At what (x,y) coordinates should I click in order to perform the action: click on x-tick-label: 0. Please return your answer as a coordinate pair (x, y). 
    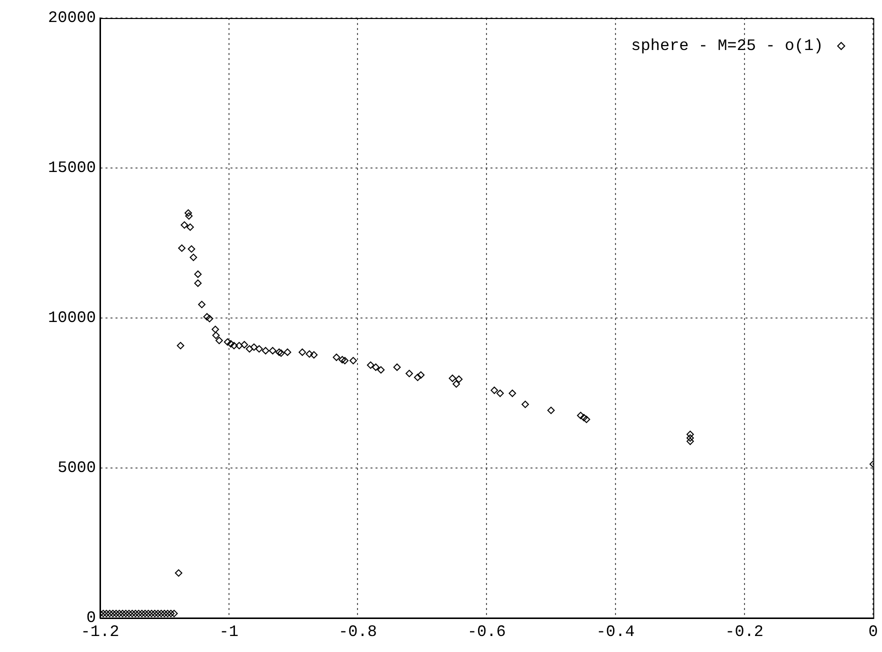
    Looking at the image, I should click on (873, 631).